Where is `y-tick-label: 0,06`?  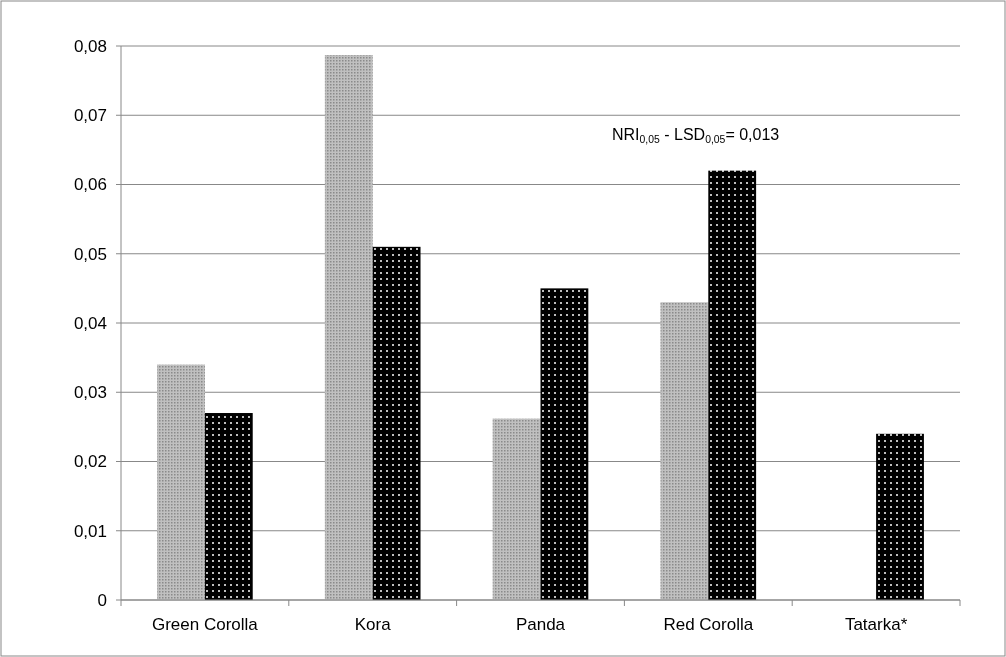
y-tick-label: 0,06 is located at coordinates (90, 185).